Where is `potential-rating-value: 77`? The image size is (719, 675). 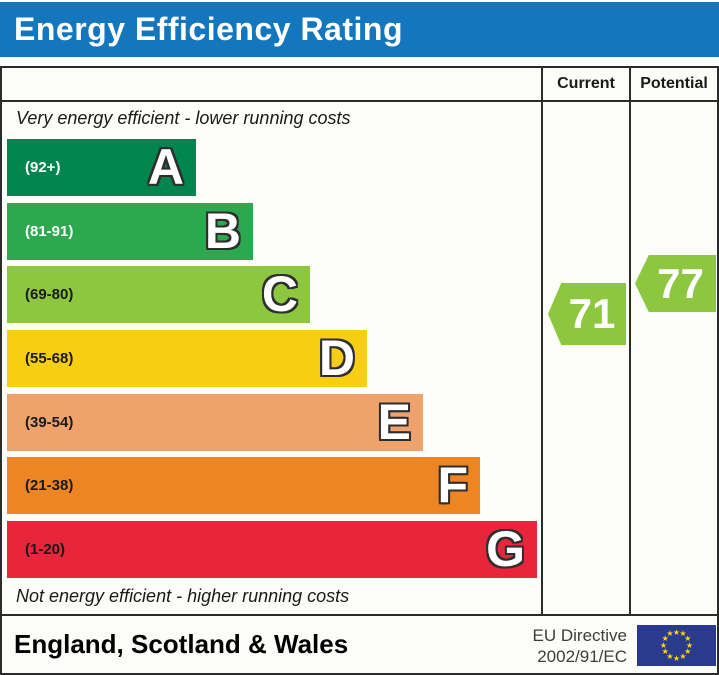 potential-rating-value: 77 is located at coordinates (680, 283).